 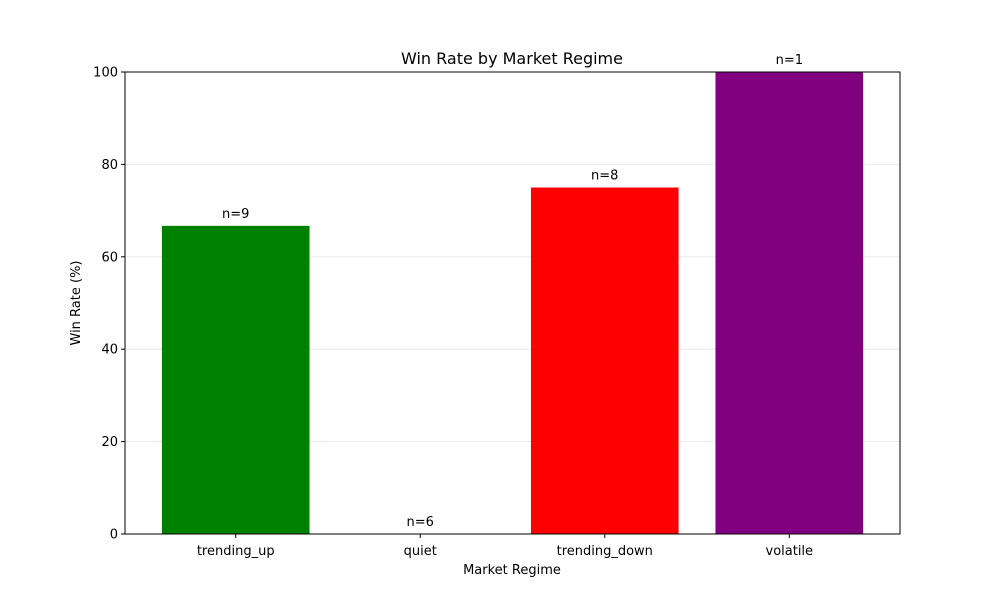 I want to click on y-tick-label: 60, so click(x=109, y=257).